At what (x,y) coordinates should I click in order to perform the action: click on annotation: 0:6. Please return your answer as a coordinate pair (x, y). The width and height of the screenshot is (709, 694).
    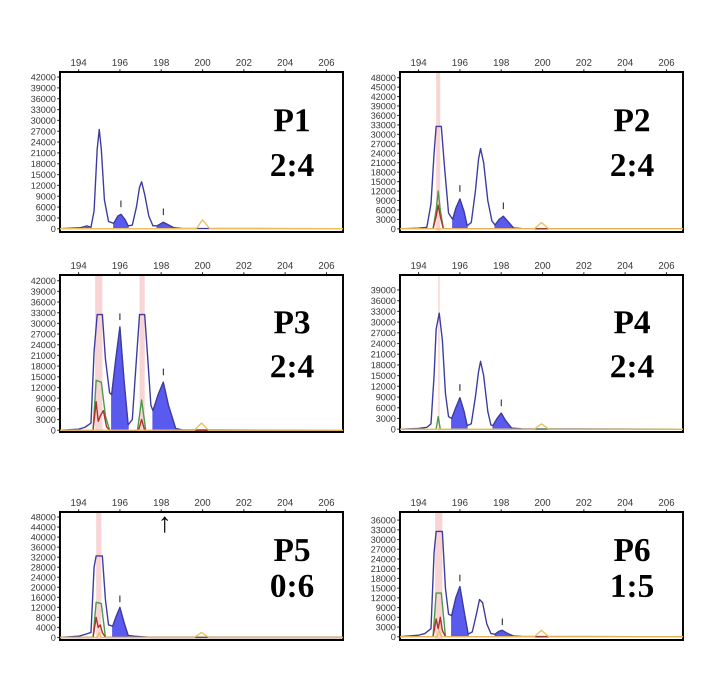
    Looking at the image, I should click on (292, 586).